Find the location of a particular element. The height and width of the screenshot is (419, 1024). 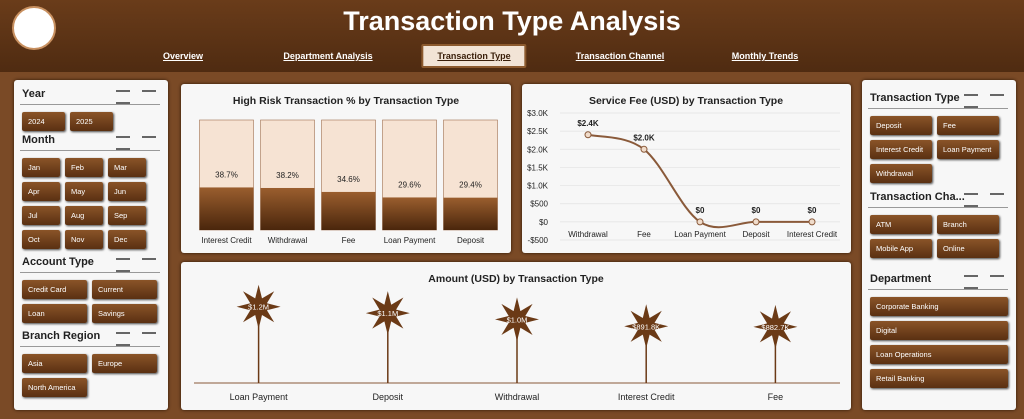

x-tick-label: Fee is located at coordinates (776, 397).